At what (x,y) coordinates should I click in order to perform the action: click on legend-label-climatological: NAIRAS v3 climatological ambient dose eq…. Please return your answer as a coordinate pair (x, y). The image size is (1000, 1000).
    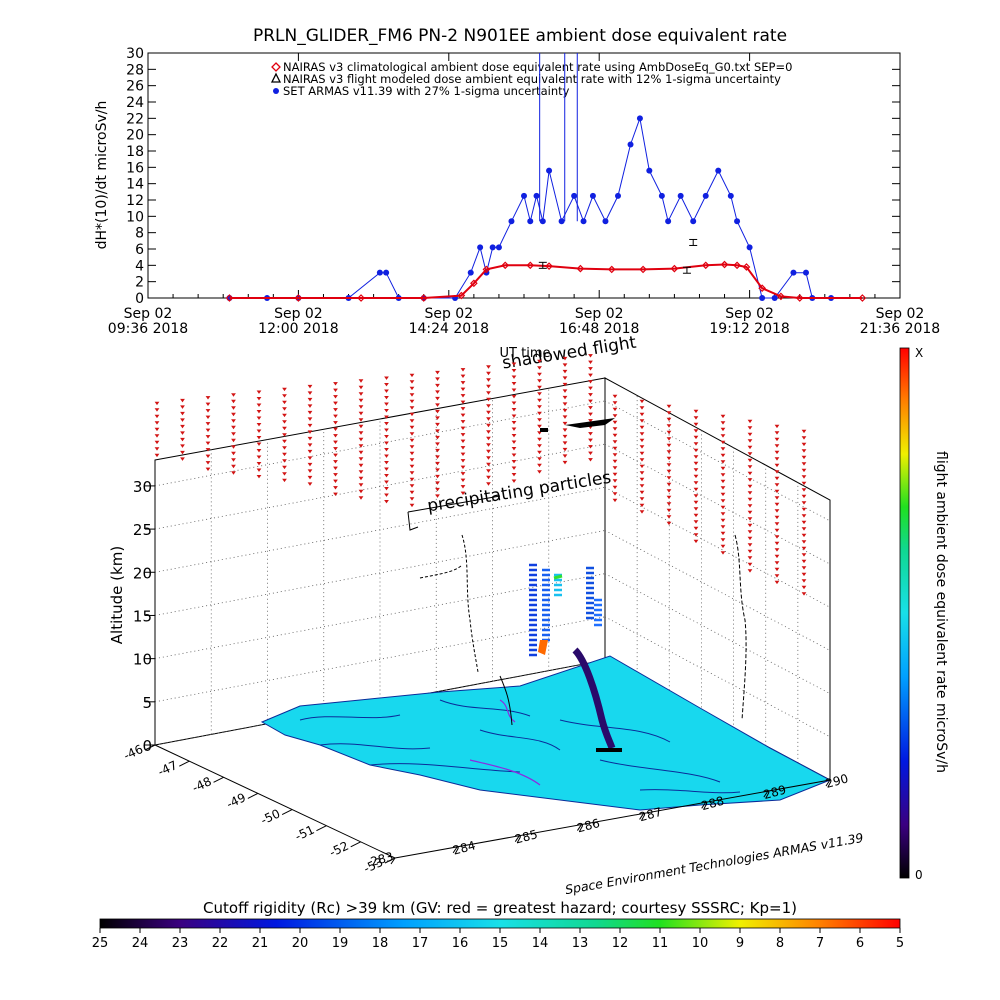
    Looking at the image, I should click on (537, 67).